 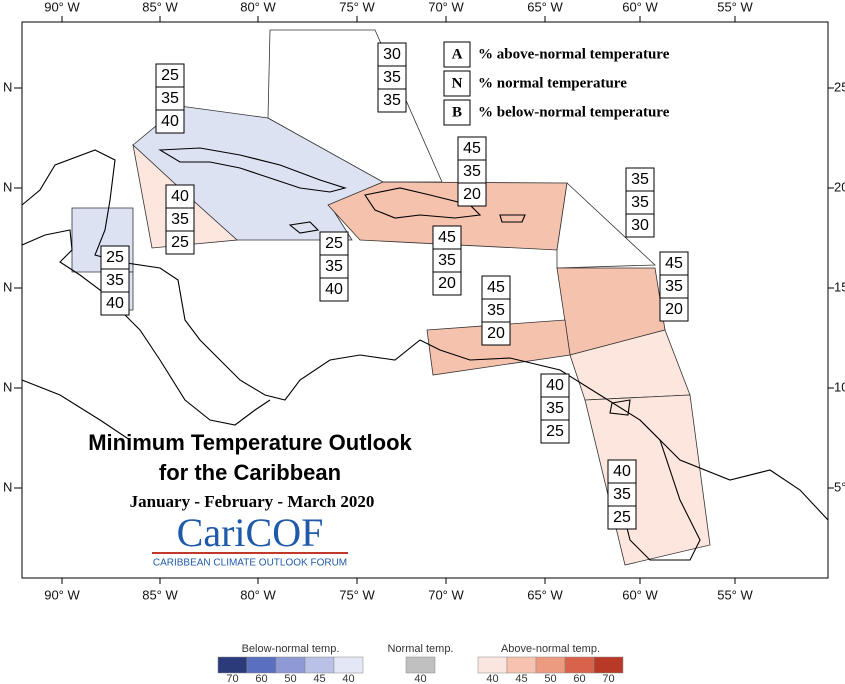 What do you see at coordinates (252, 501) in the screenshot?
I see `period: January - February - March 2020` at bounding box center [252, 501].